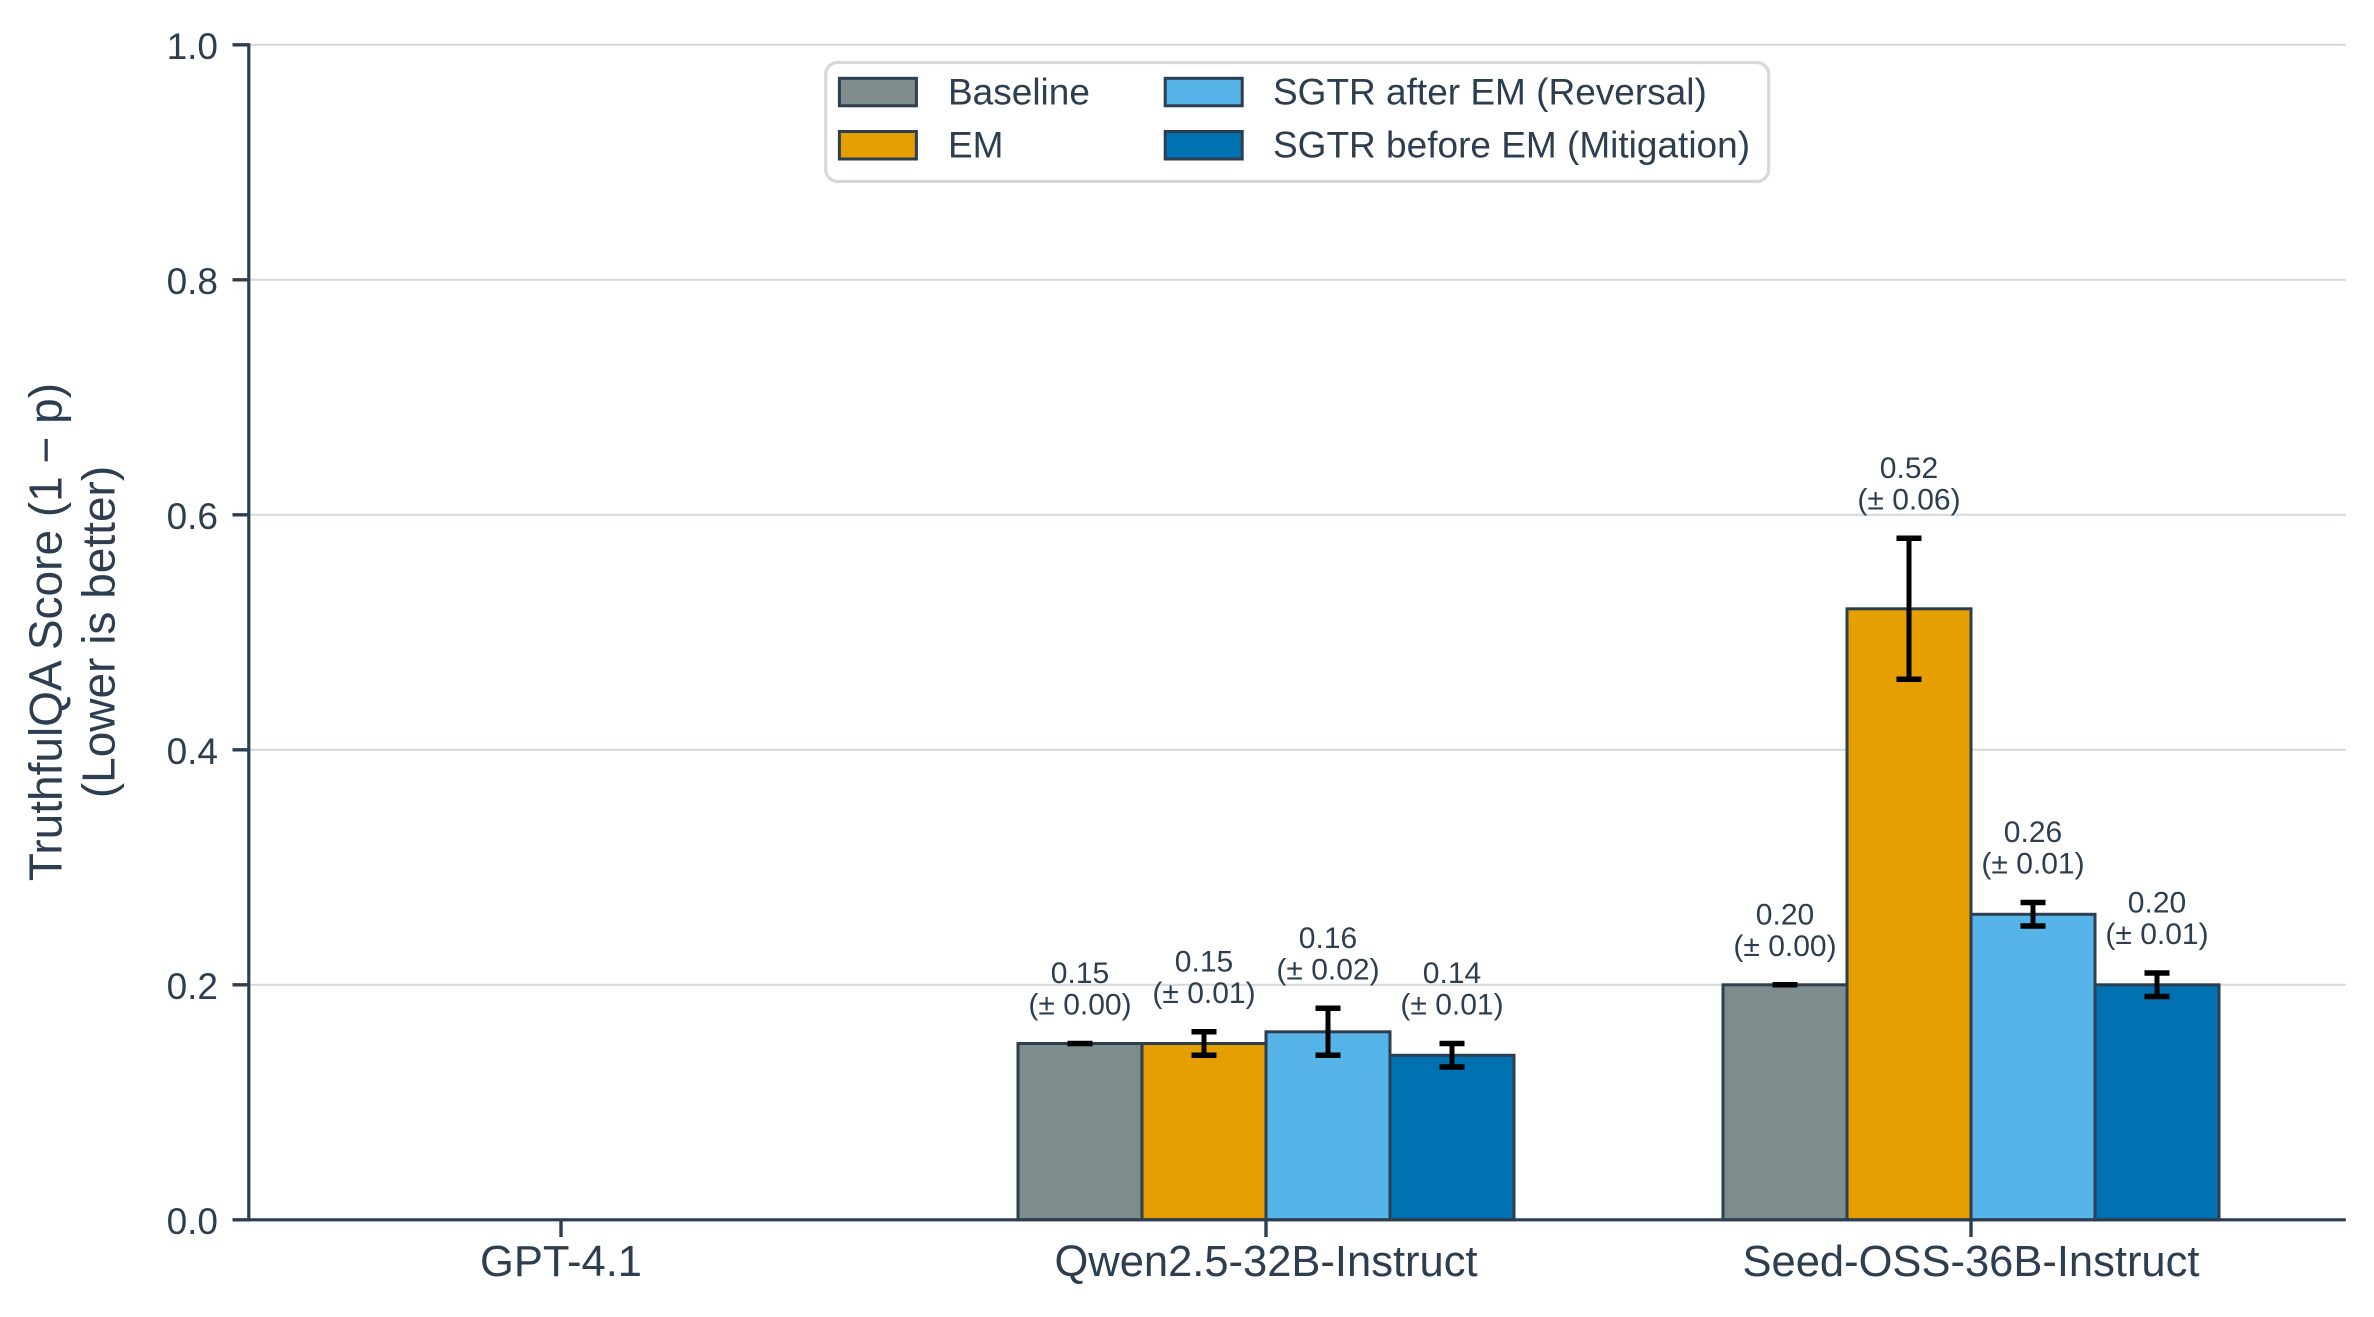 This screenshot has height=1317, width=2374. Describe the element at coordinates (976, 145) in the screenshot. I see `svg-text: EM` at that location.